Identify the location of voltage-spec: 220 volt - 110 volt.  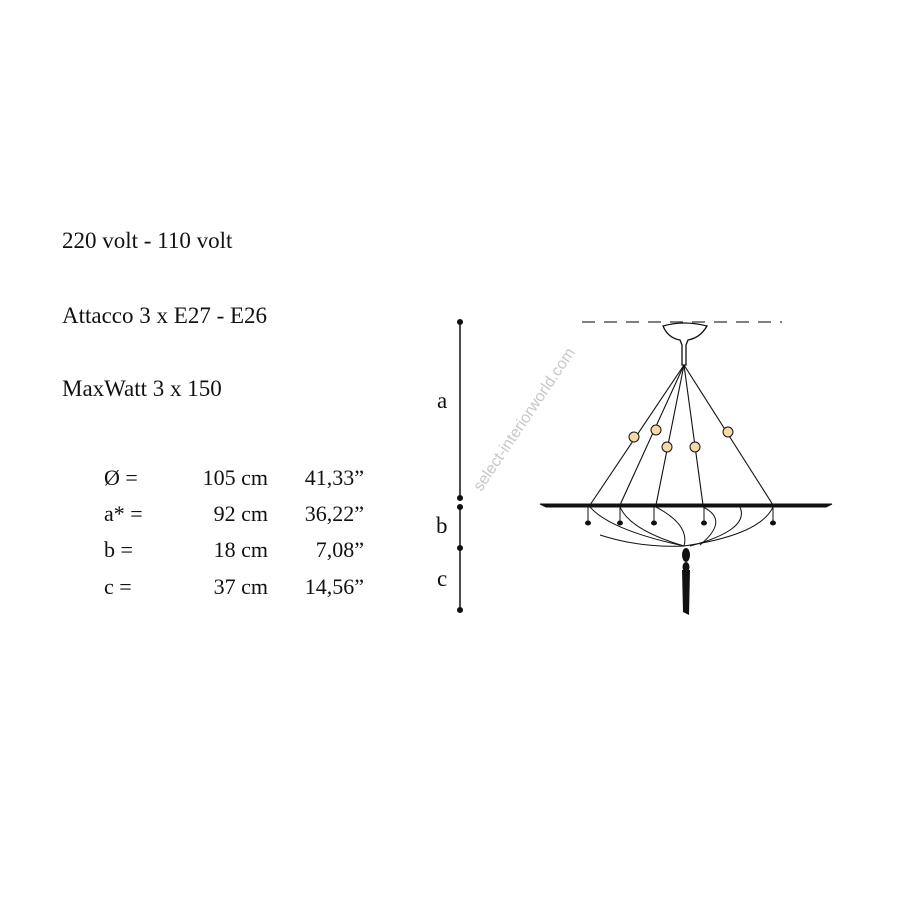
(147, 240).